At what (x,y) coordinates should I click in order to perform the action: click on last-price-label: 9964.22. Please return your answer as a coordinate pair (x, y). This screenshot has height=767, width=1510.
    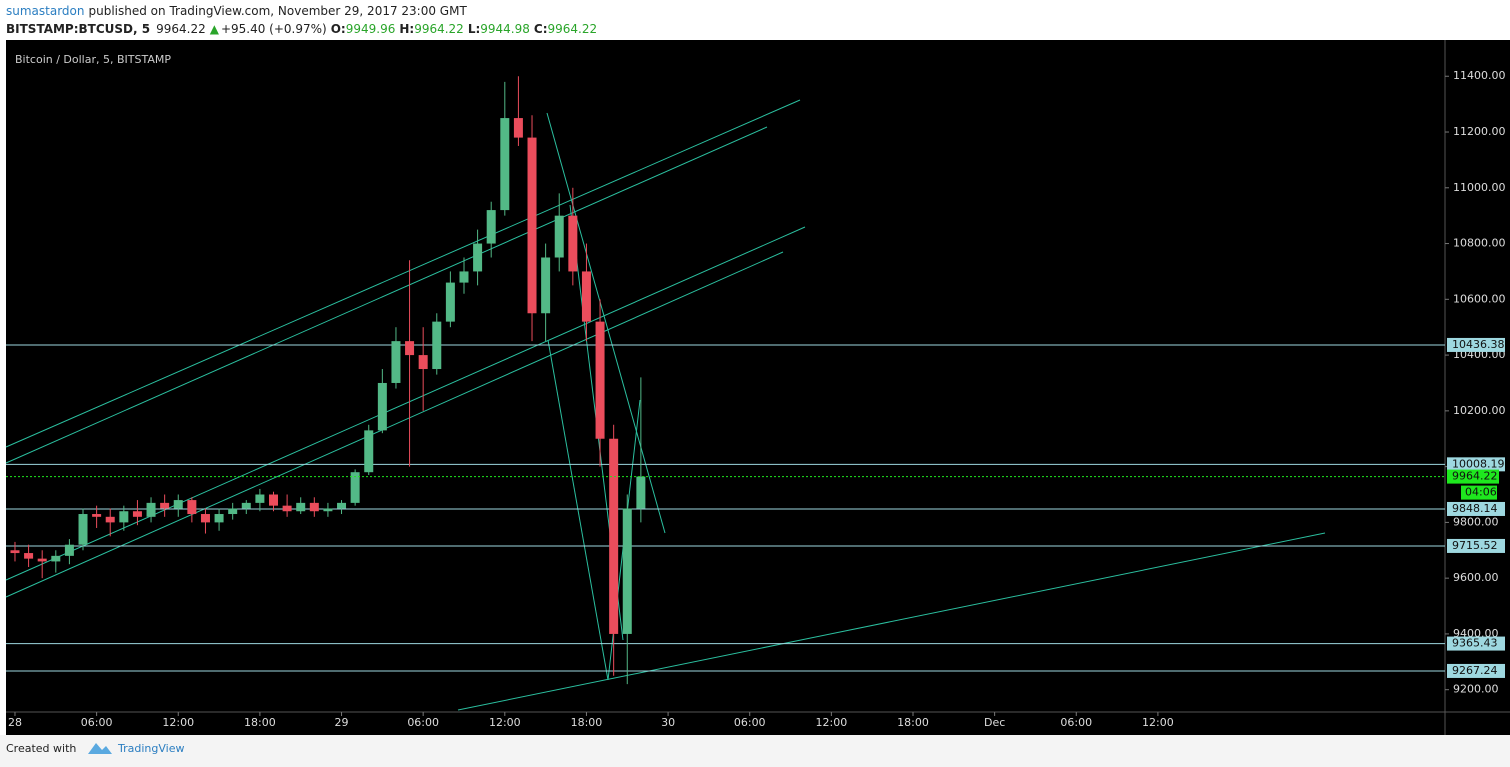
    Looking at the image, I should click on (1475, 476).